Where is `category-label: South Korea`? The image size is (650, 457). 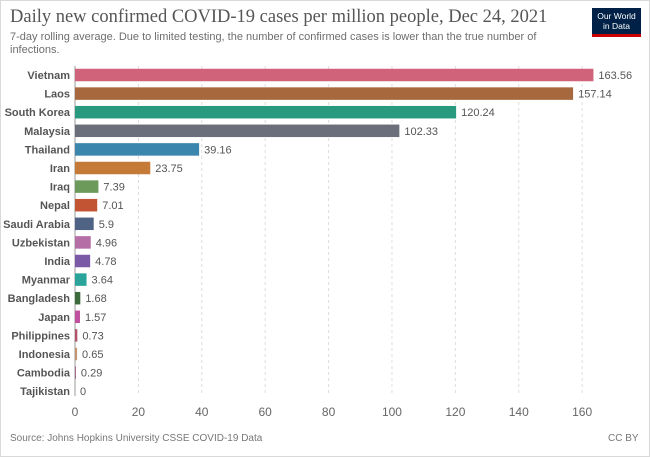 category-label: South Korea is located at coordinates (38, 113).